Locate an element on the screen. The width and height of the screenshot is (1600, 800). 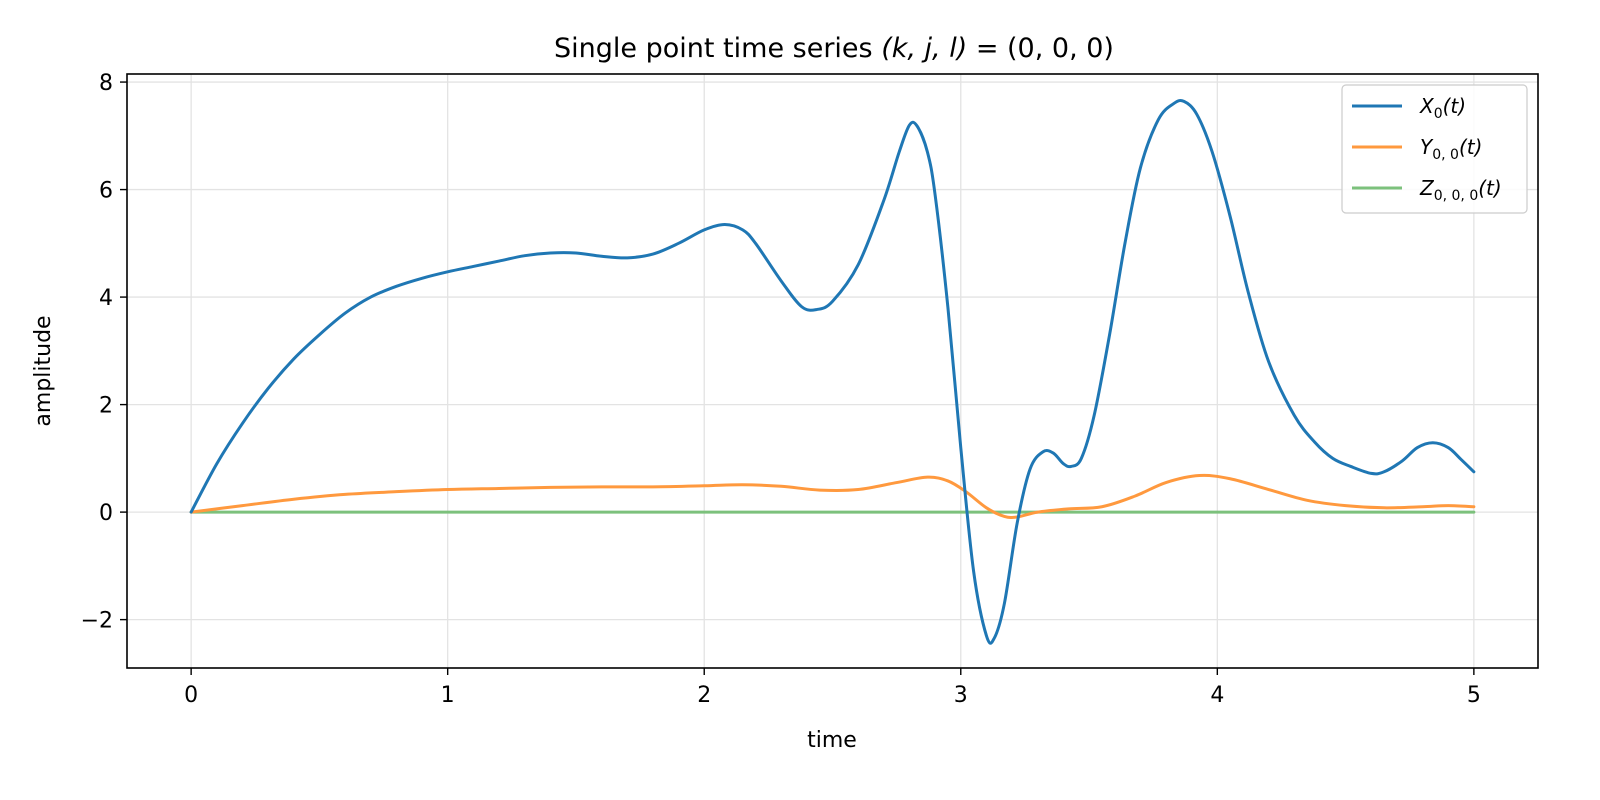
legend-items: X0(t) Y0, 0(t) Z0, 0, 0(t) is located at coordinates (1427, 149).